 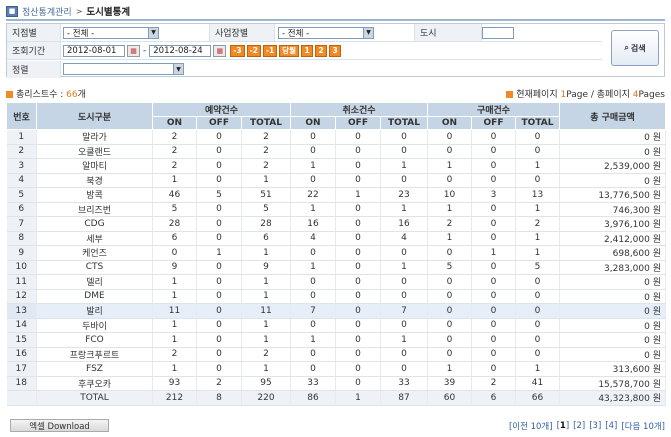 What do you see at coordinates (21, 180) in the screenshot?
I see `cell-no: 4` at bounding box center [21, 180].